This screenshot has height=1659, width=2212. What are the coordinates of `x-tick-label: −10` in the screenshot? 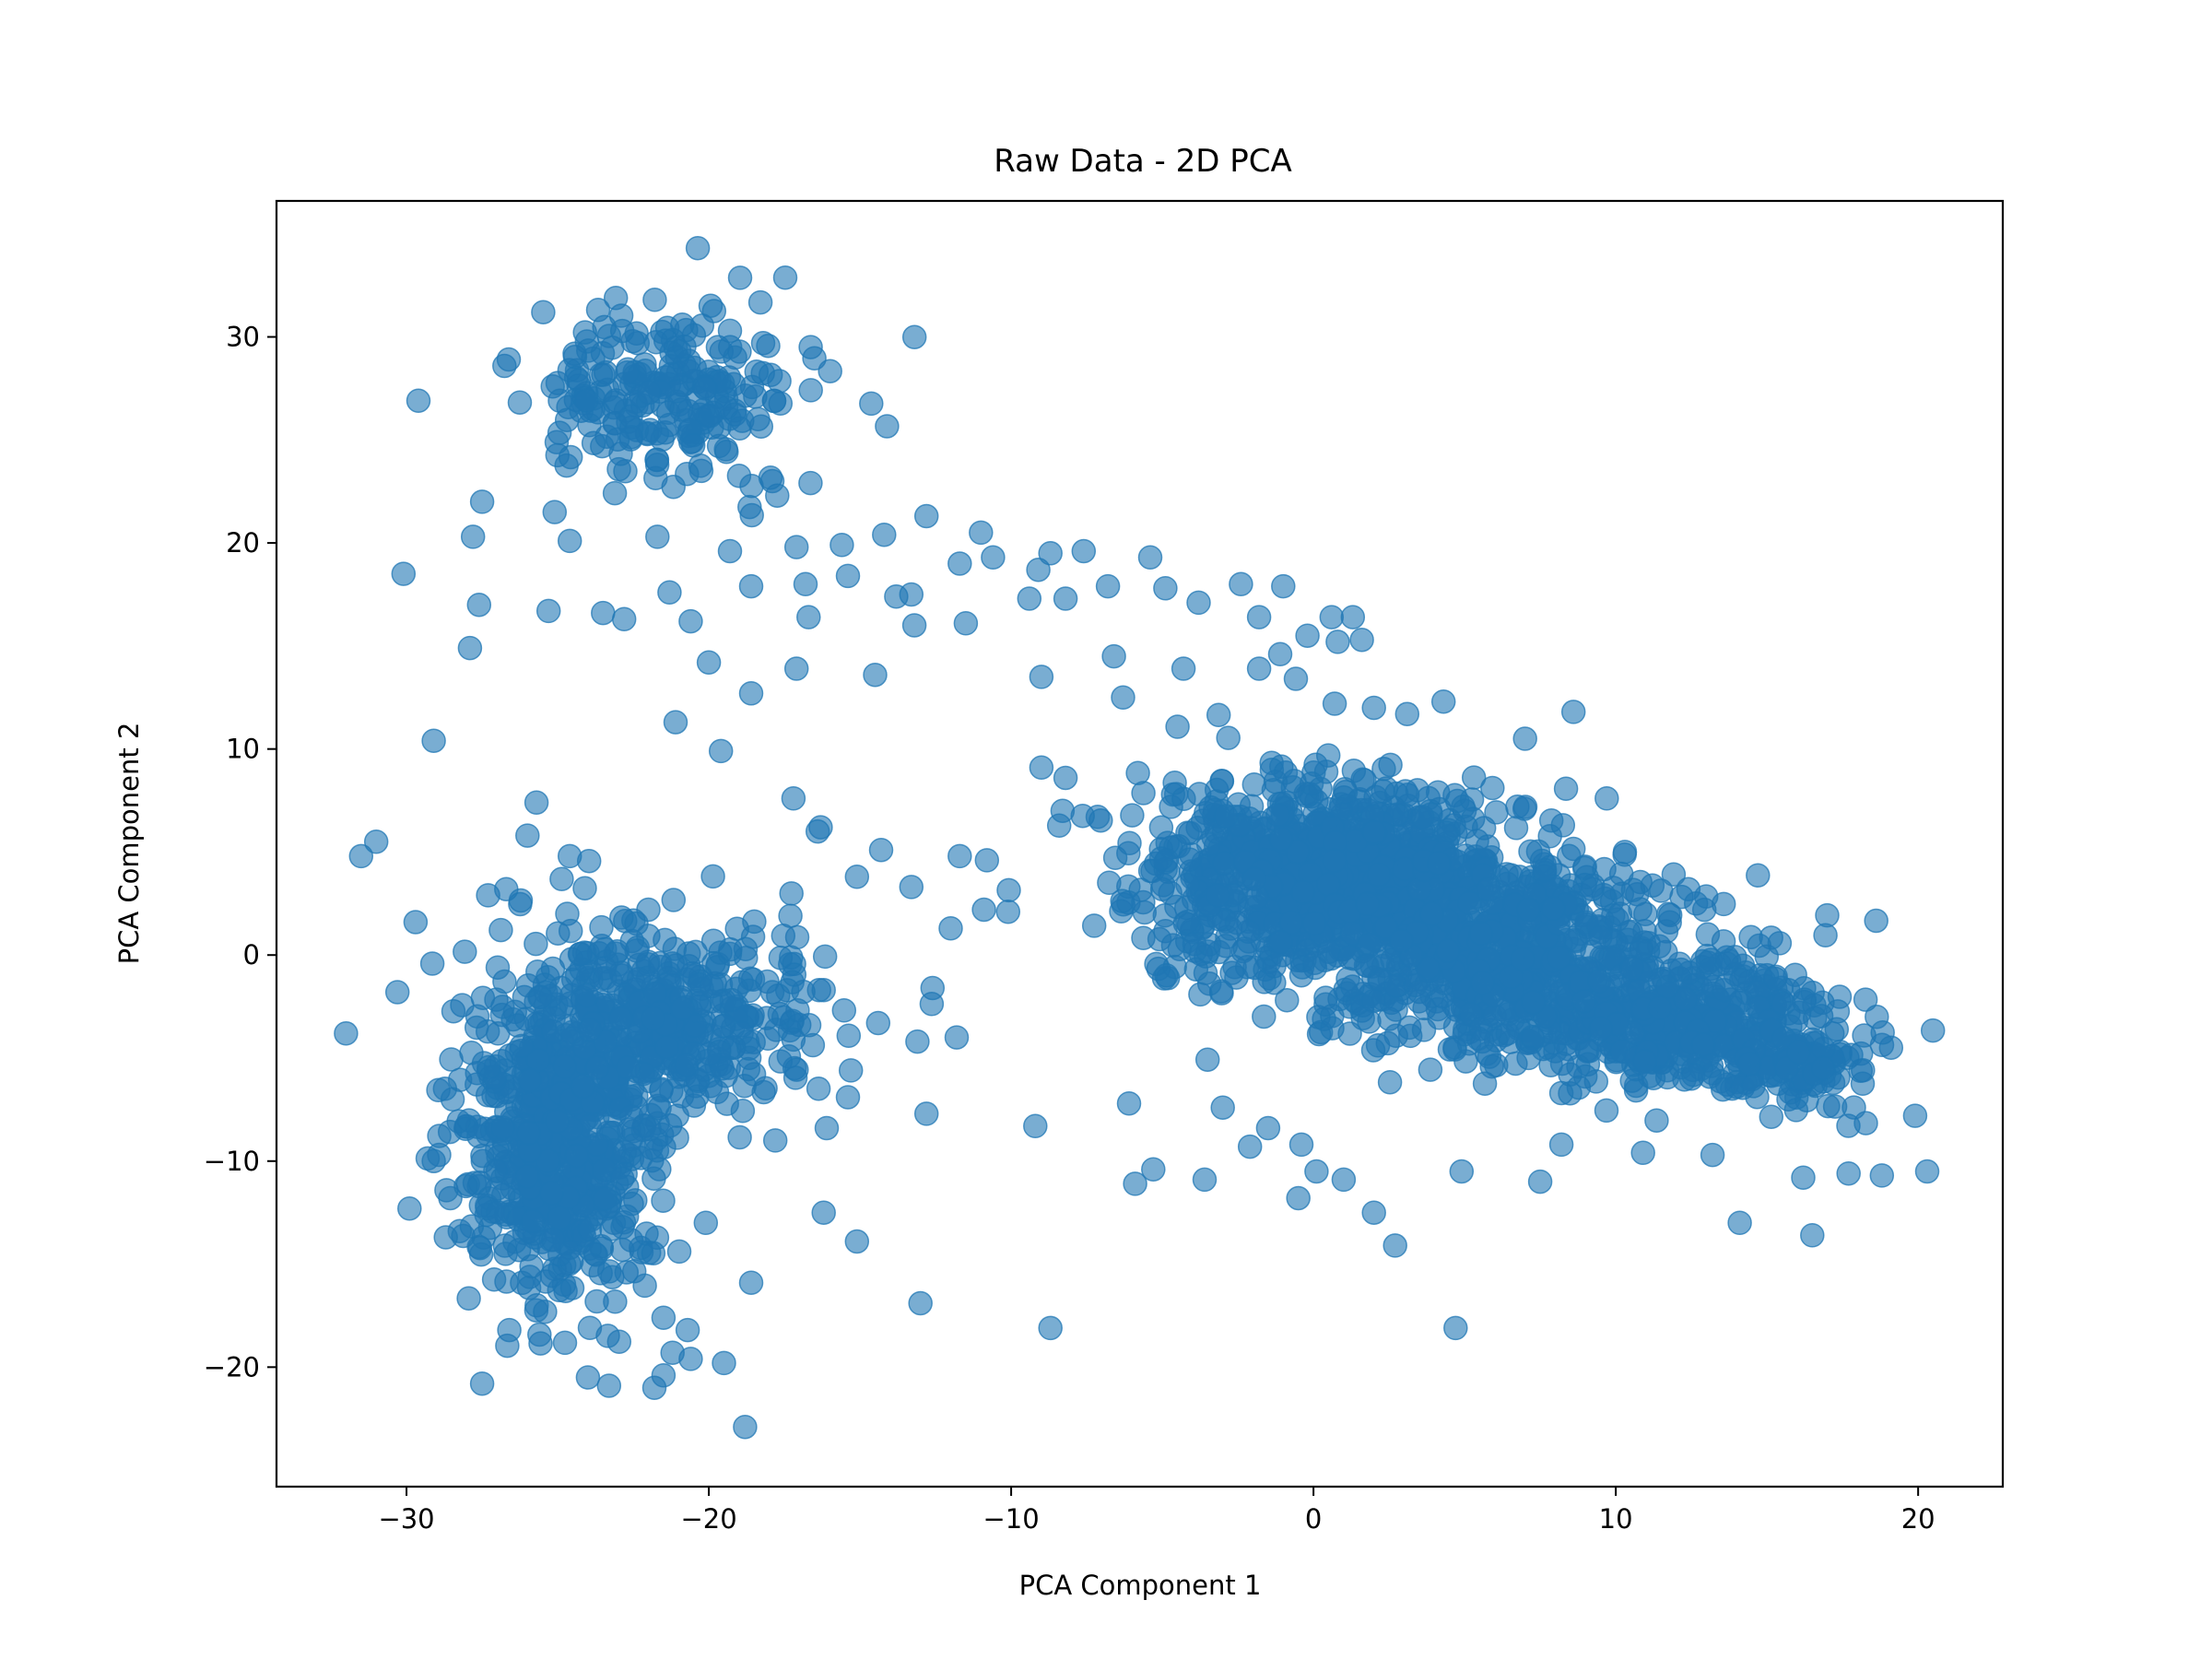 It's located at (1010, 1519).